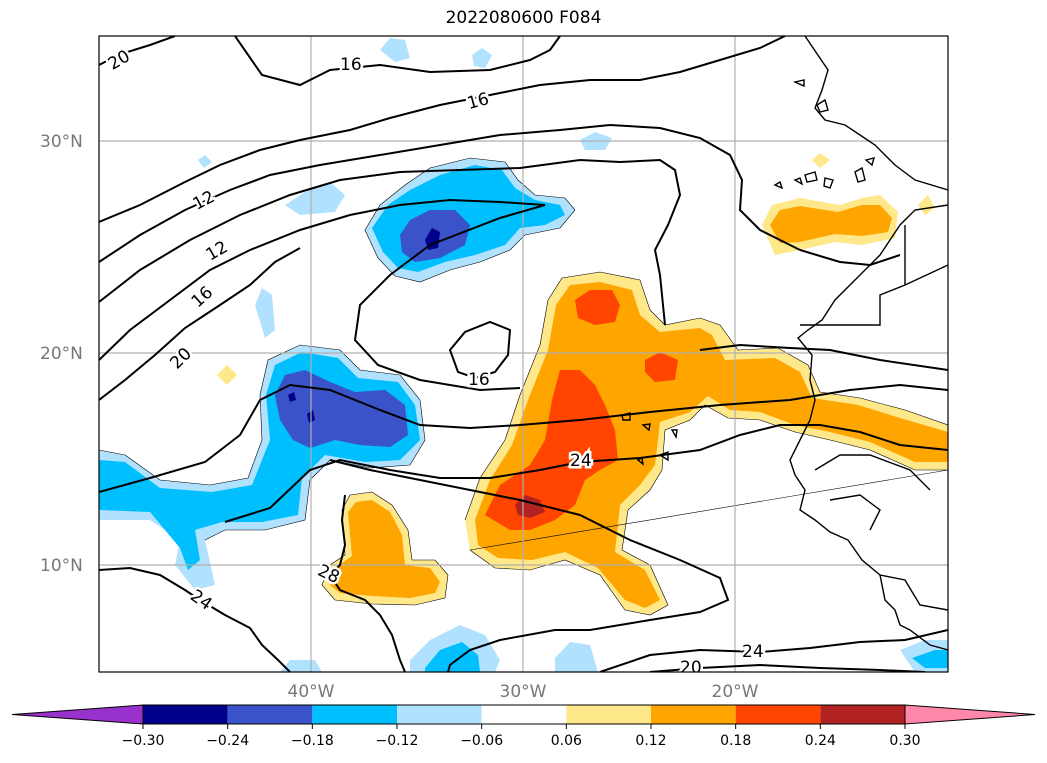 The height and width of the screenshot is (763, 1047). Describe the element at coordinates (341, 409) in the screenshot. I see `neg-area-west-mid` at that location.